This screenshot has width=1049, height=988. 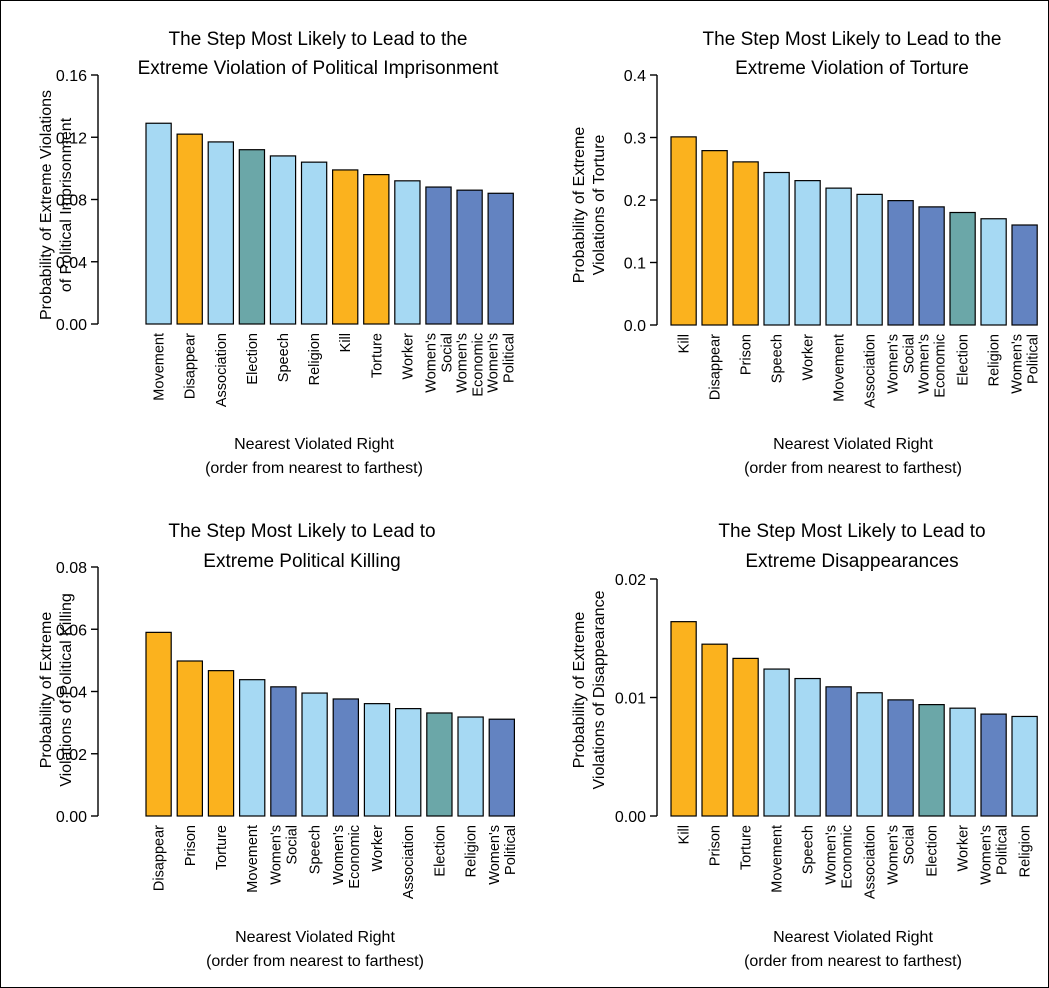 What do you see at coordinates (314, 468) in the screenshot?
I see `x-axis-label-line: (order from nearest to farthest)` at bounding box center [314, 468].